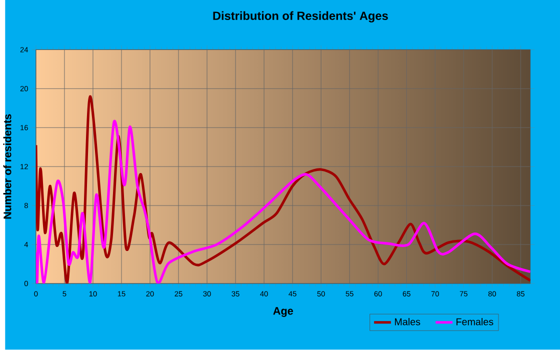 This screenshot has height=350, width=560. What do you see at coordinates (300, 17) in the screenshot?
I see `chart-title: Distribution of Residents' Ages` at bounding box center [300, 17].